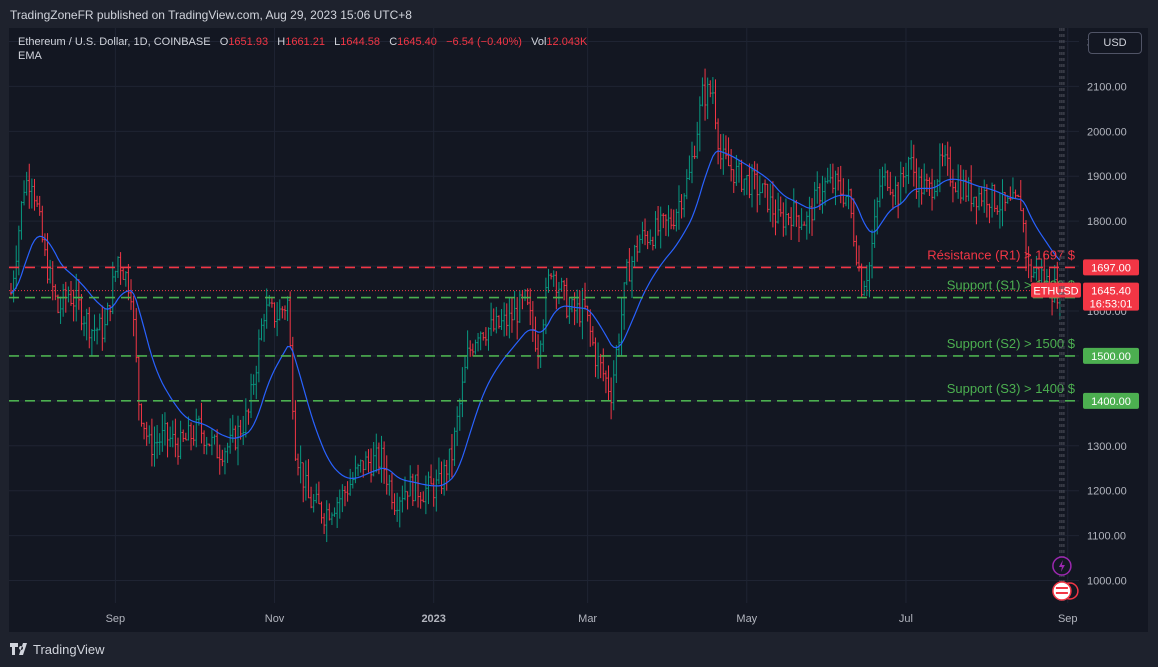 The image size is (1158, 667). Describe the element at coordinates (305, 42) in the screenshot. I see `legend-high-value: 1661.21` at that location.